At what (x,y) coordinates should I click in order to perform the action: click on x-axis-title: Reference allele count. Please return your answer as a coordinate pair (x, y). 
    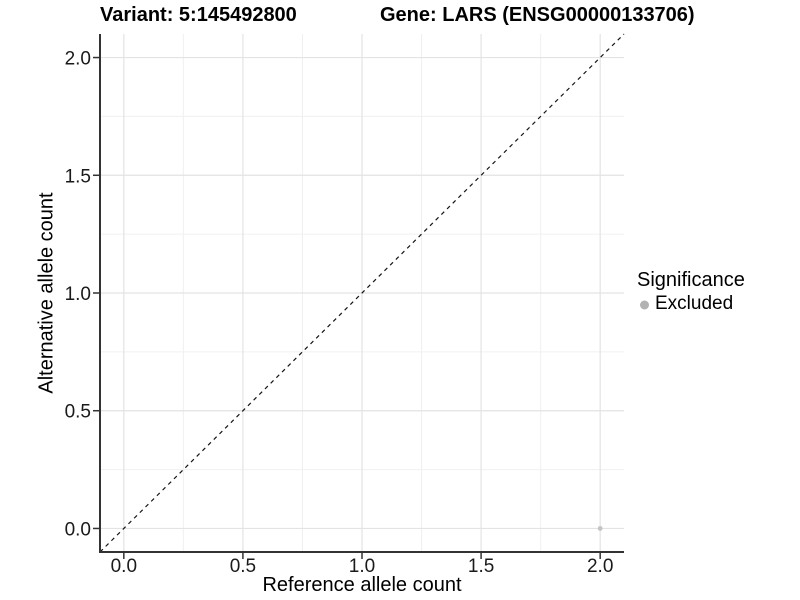
    Looking at the image, I should click on (362, 585).